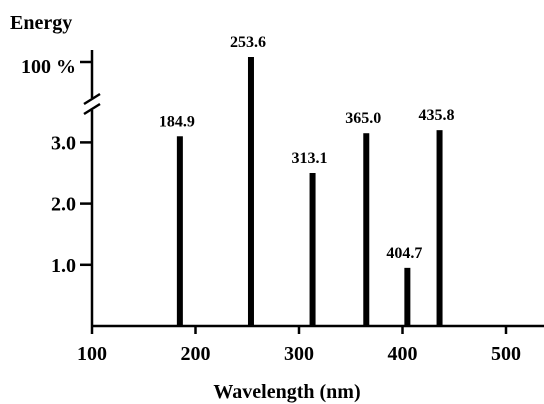 The image size is (544, 404). What do you see at coordinates (403, 354) in the screenshot?
I see `x-tick-label-400: 400` at bounding box center [403, 354].